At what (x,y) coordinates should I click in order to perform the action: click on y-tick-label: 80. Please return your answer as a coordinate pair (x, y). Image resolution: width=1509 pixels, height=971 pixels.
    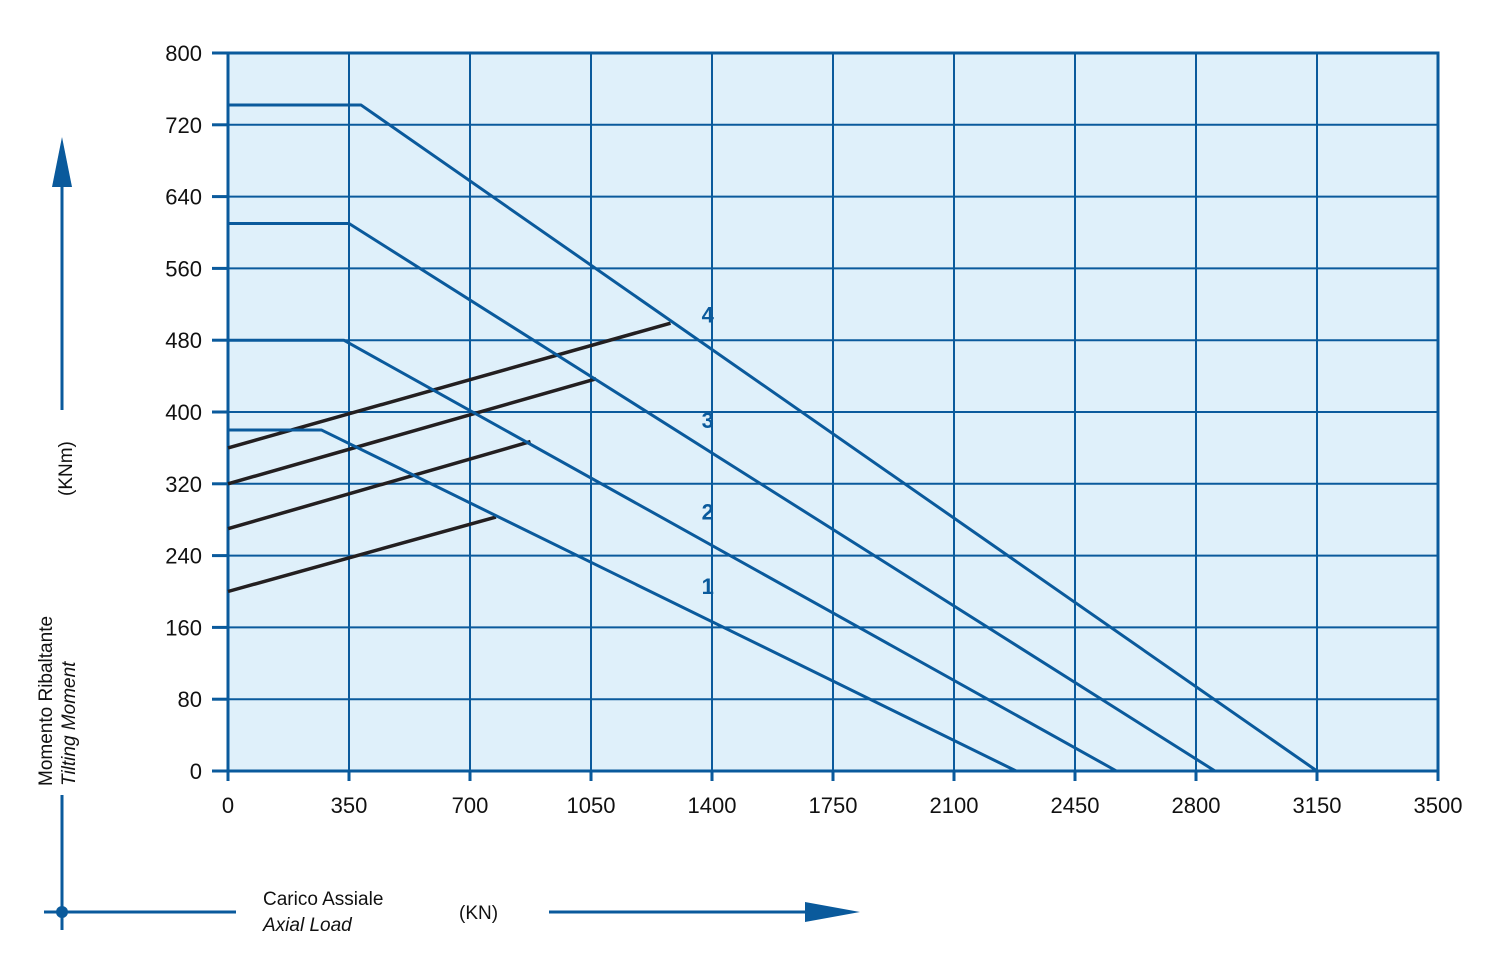
    Looking at the image, I should click on (190, 699).